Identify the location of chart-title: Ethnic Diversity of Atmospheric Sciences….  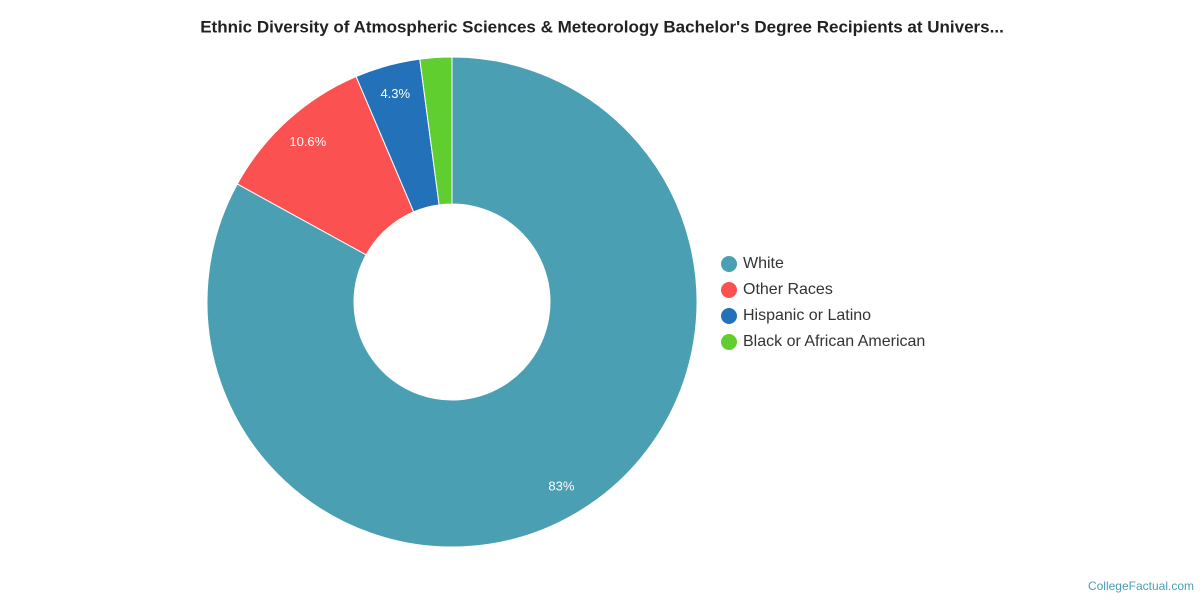
(602, 26).